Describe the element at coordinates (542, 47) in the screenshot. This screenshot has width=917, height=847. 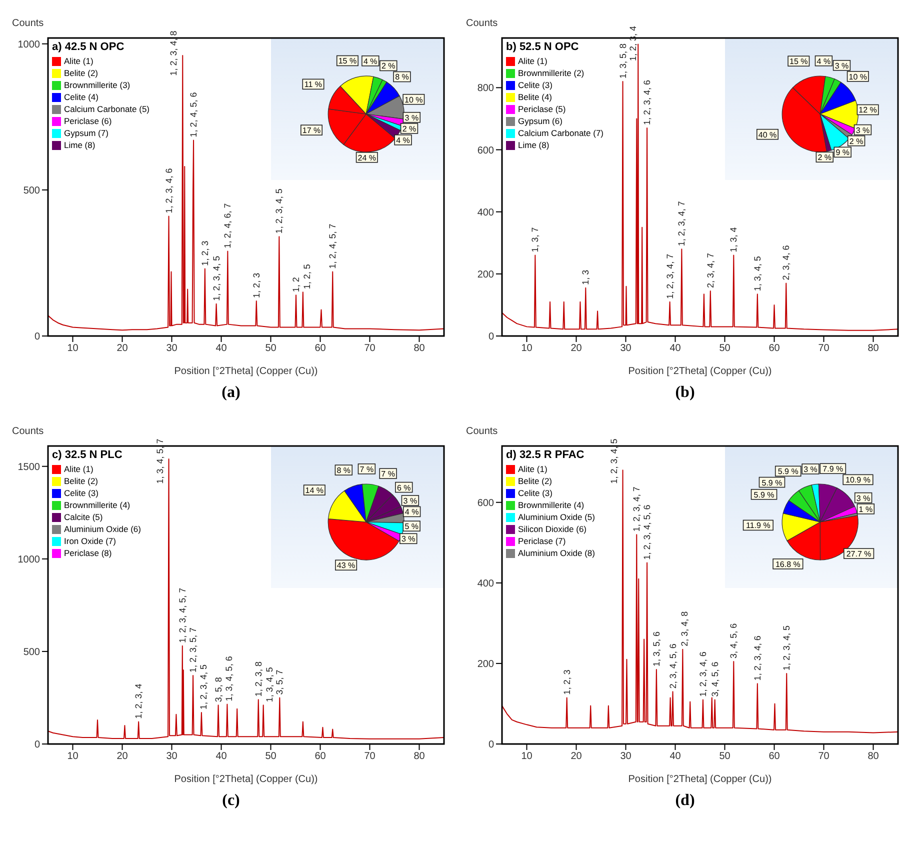
I see `chart-title: b) 52.5 N OPC` at that location.